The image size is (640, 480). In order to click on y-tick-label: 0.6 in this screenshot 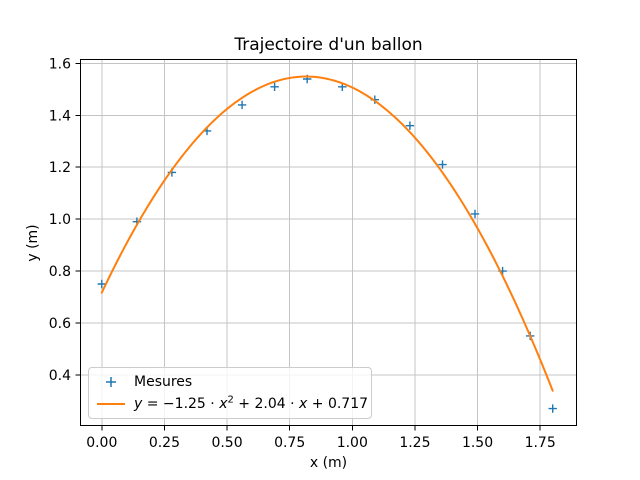, I will do `click(60, 324)`.